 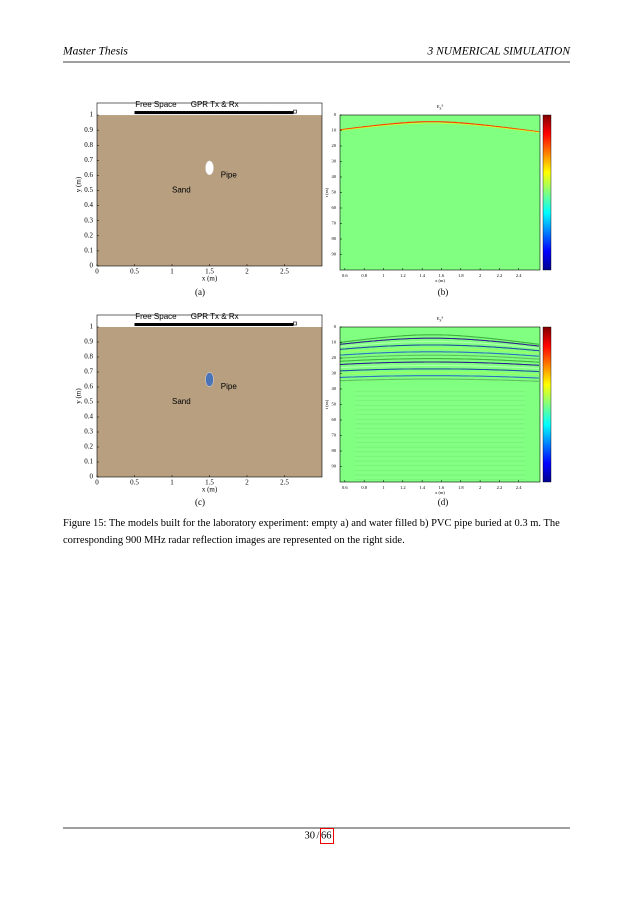 What do you see at coordinates (92, 327) in the screenshot?
I see `y-tick-label: 1` at bounding box center [92, 327].